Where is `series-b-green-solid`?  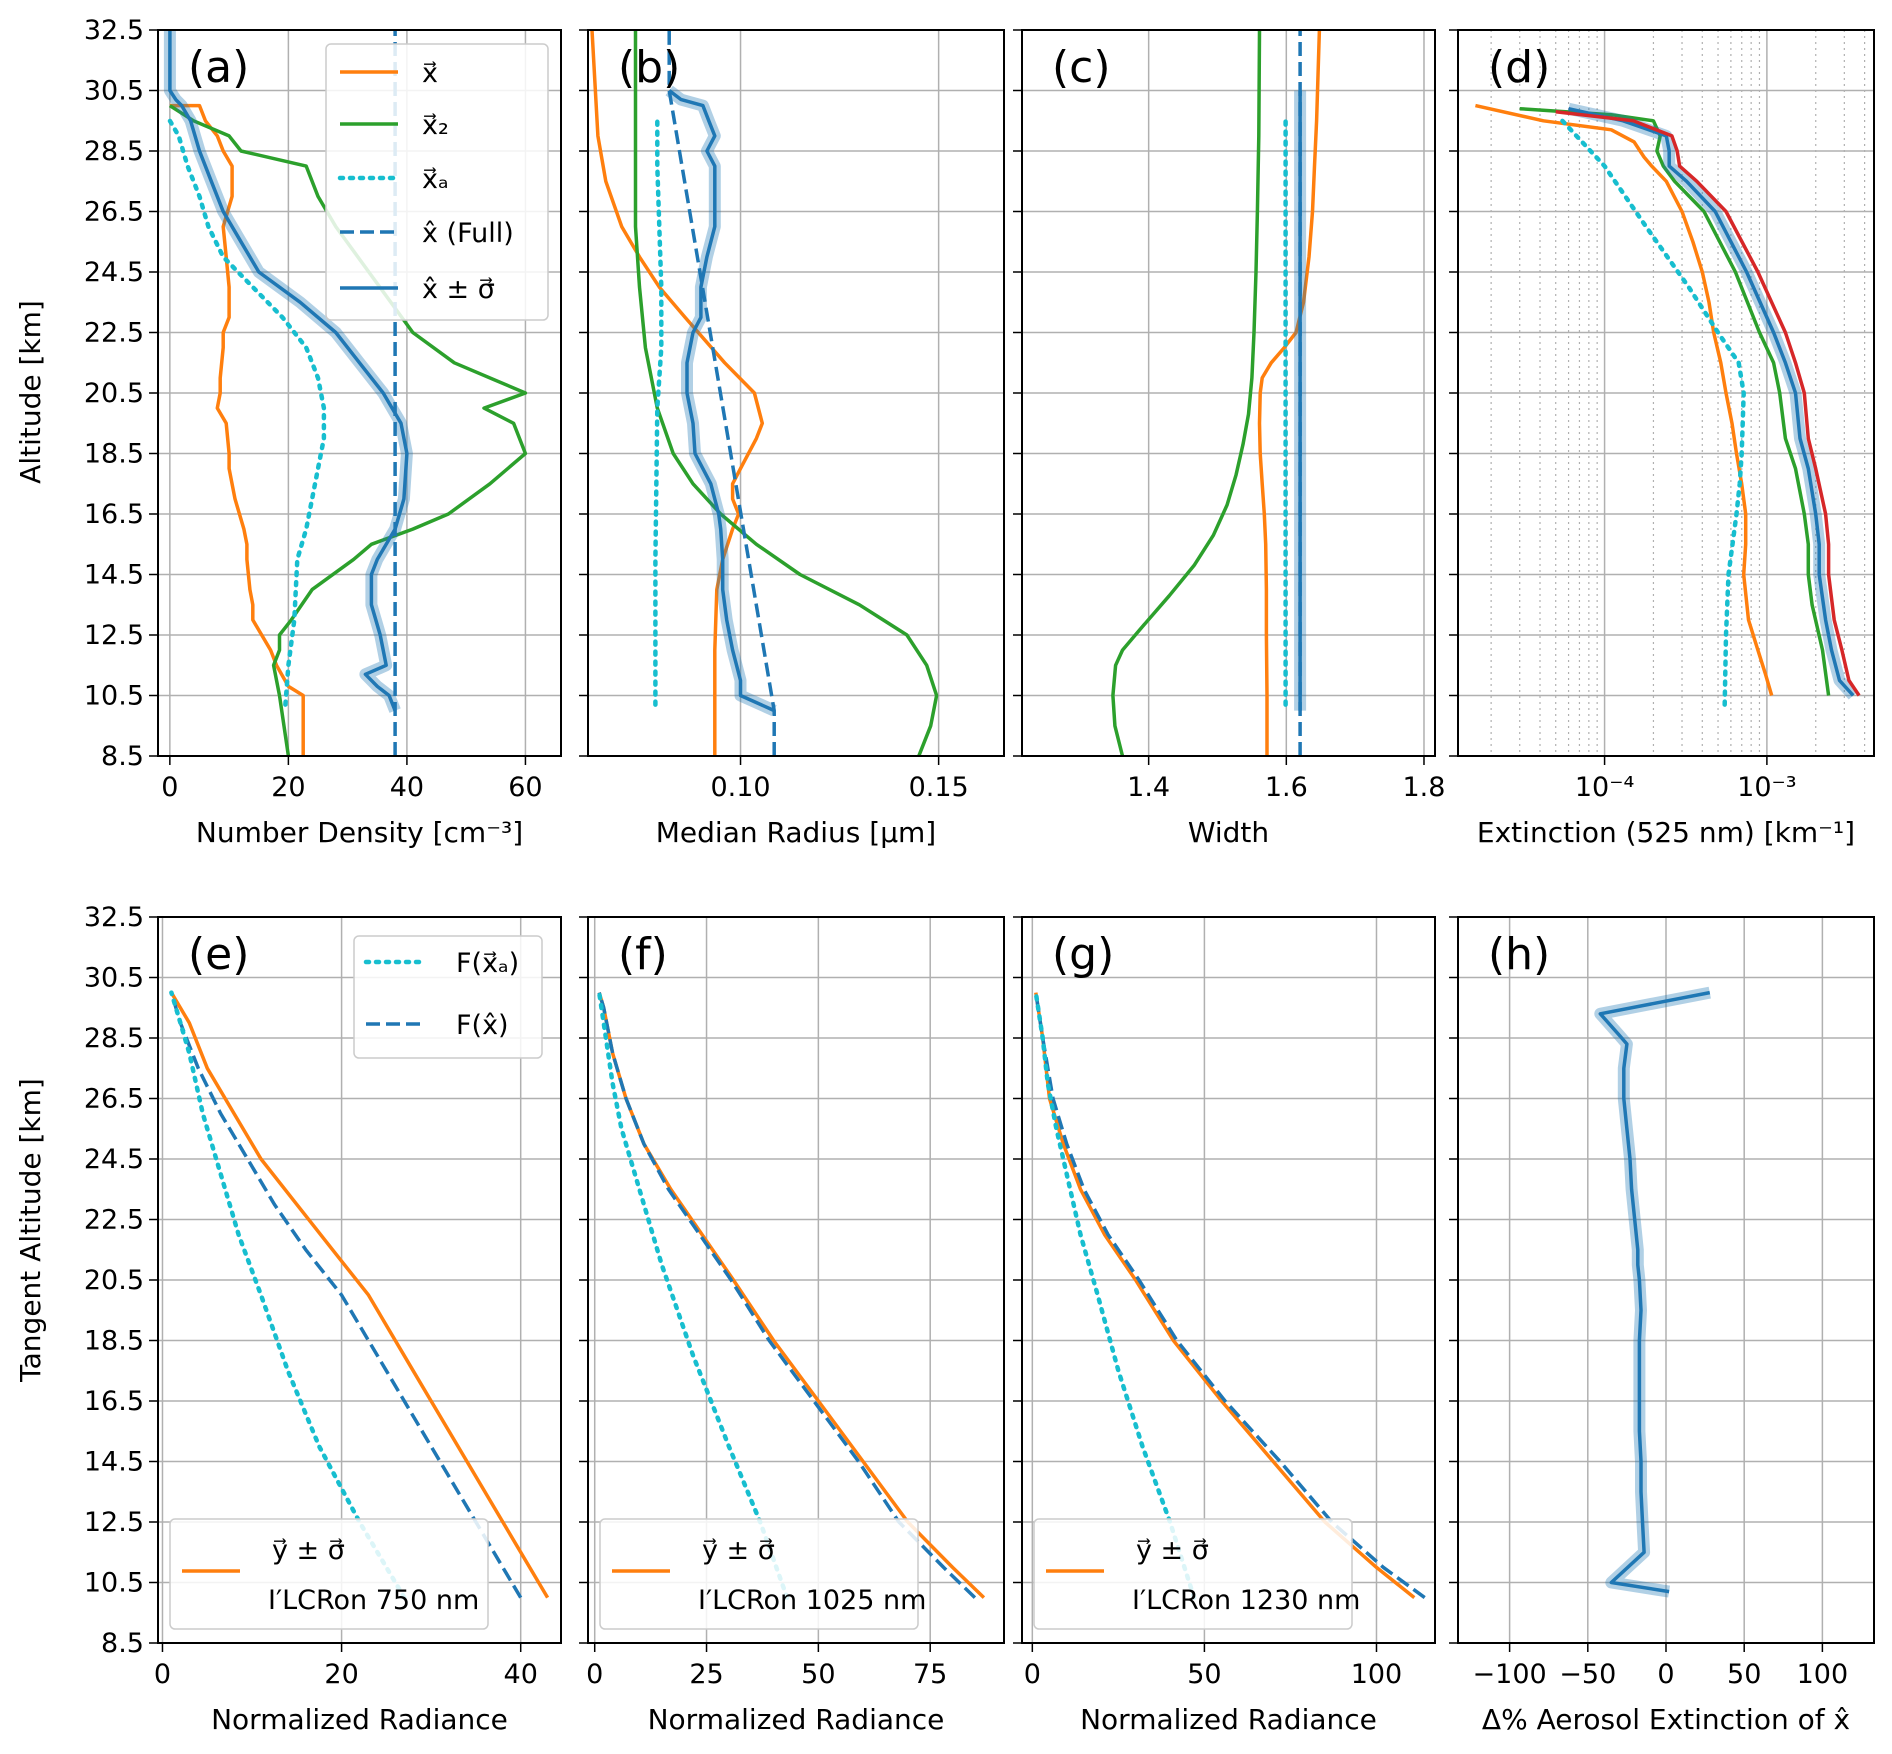
series-b-green-solid is located at coordinates (786, 393).